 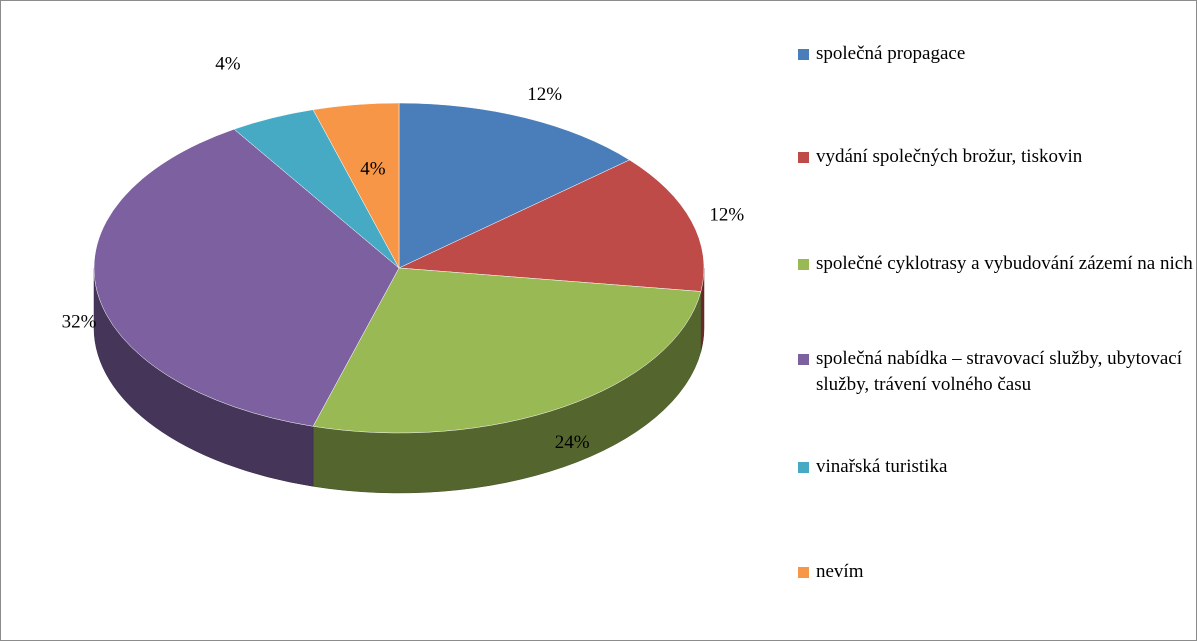 I want to click on legend-label: společná propagace, so click(x=891, y=53).